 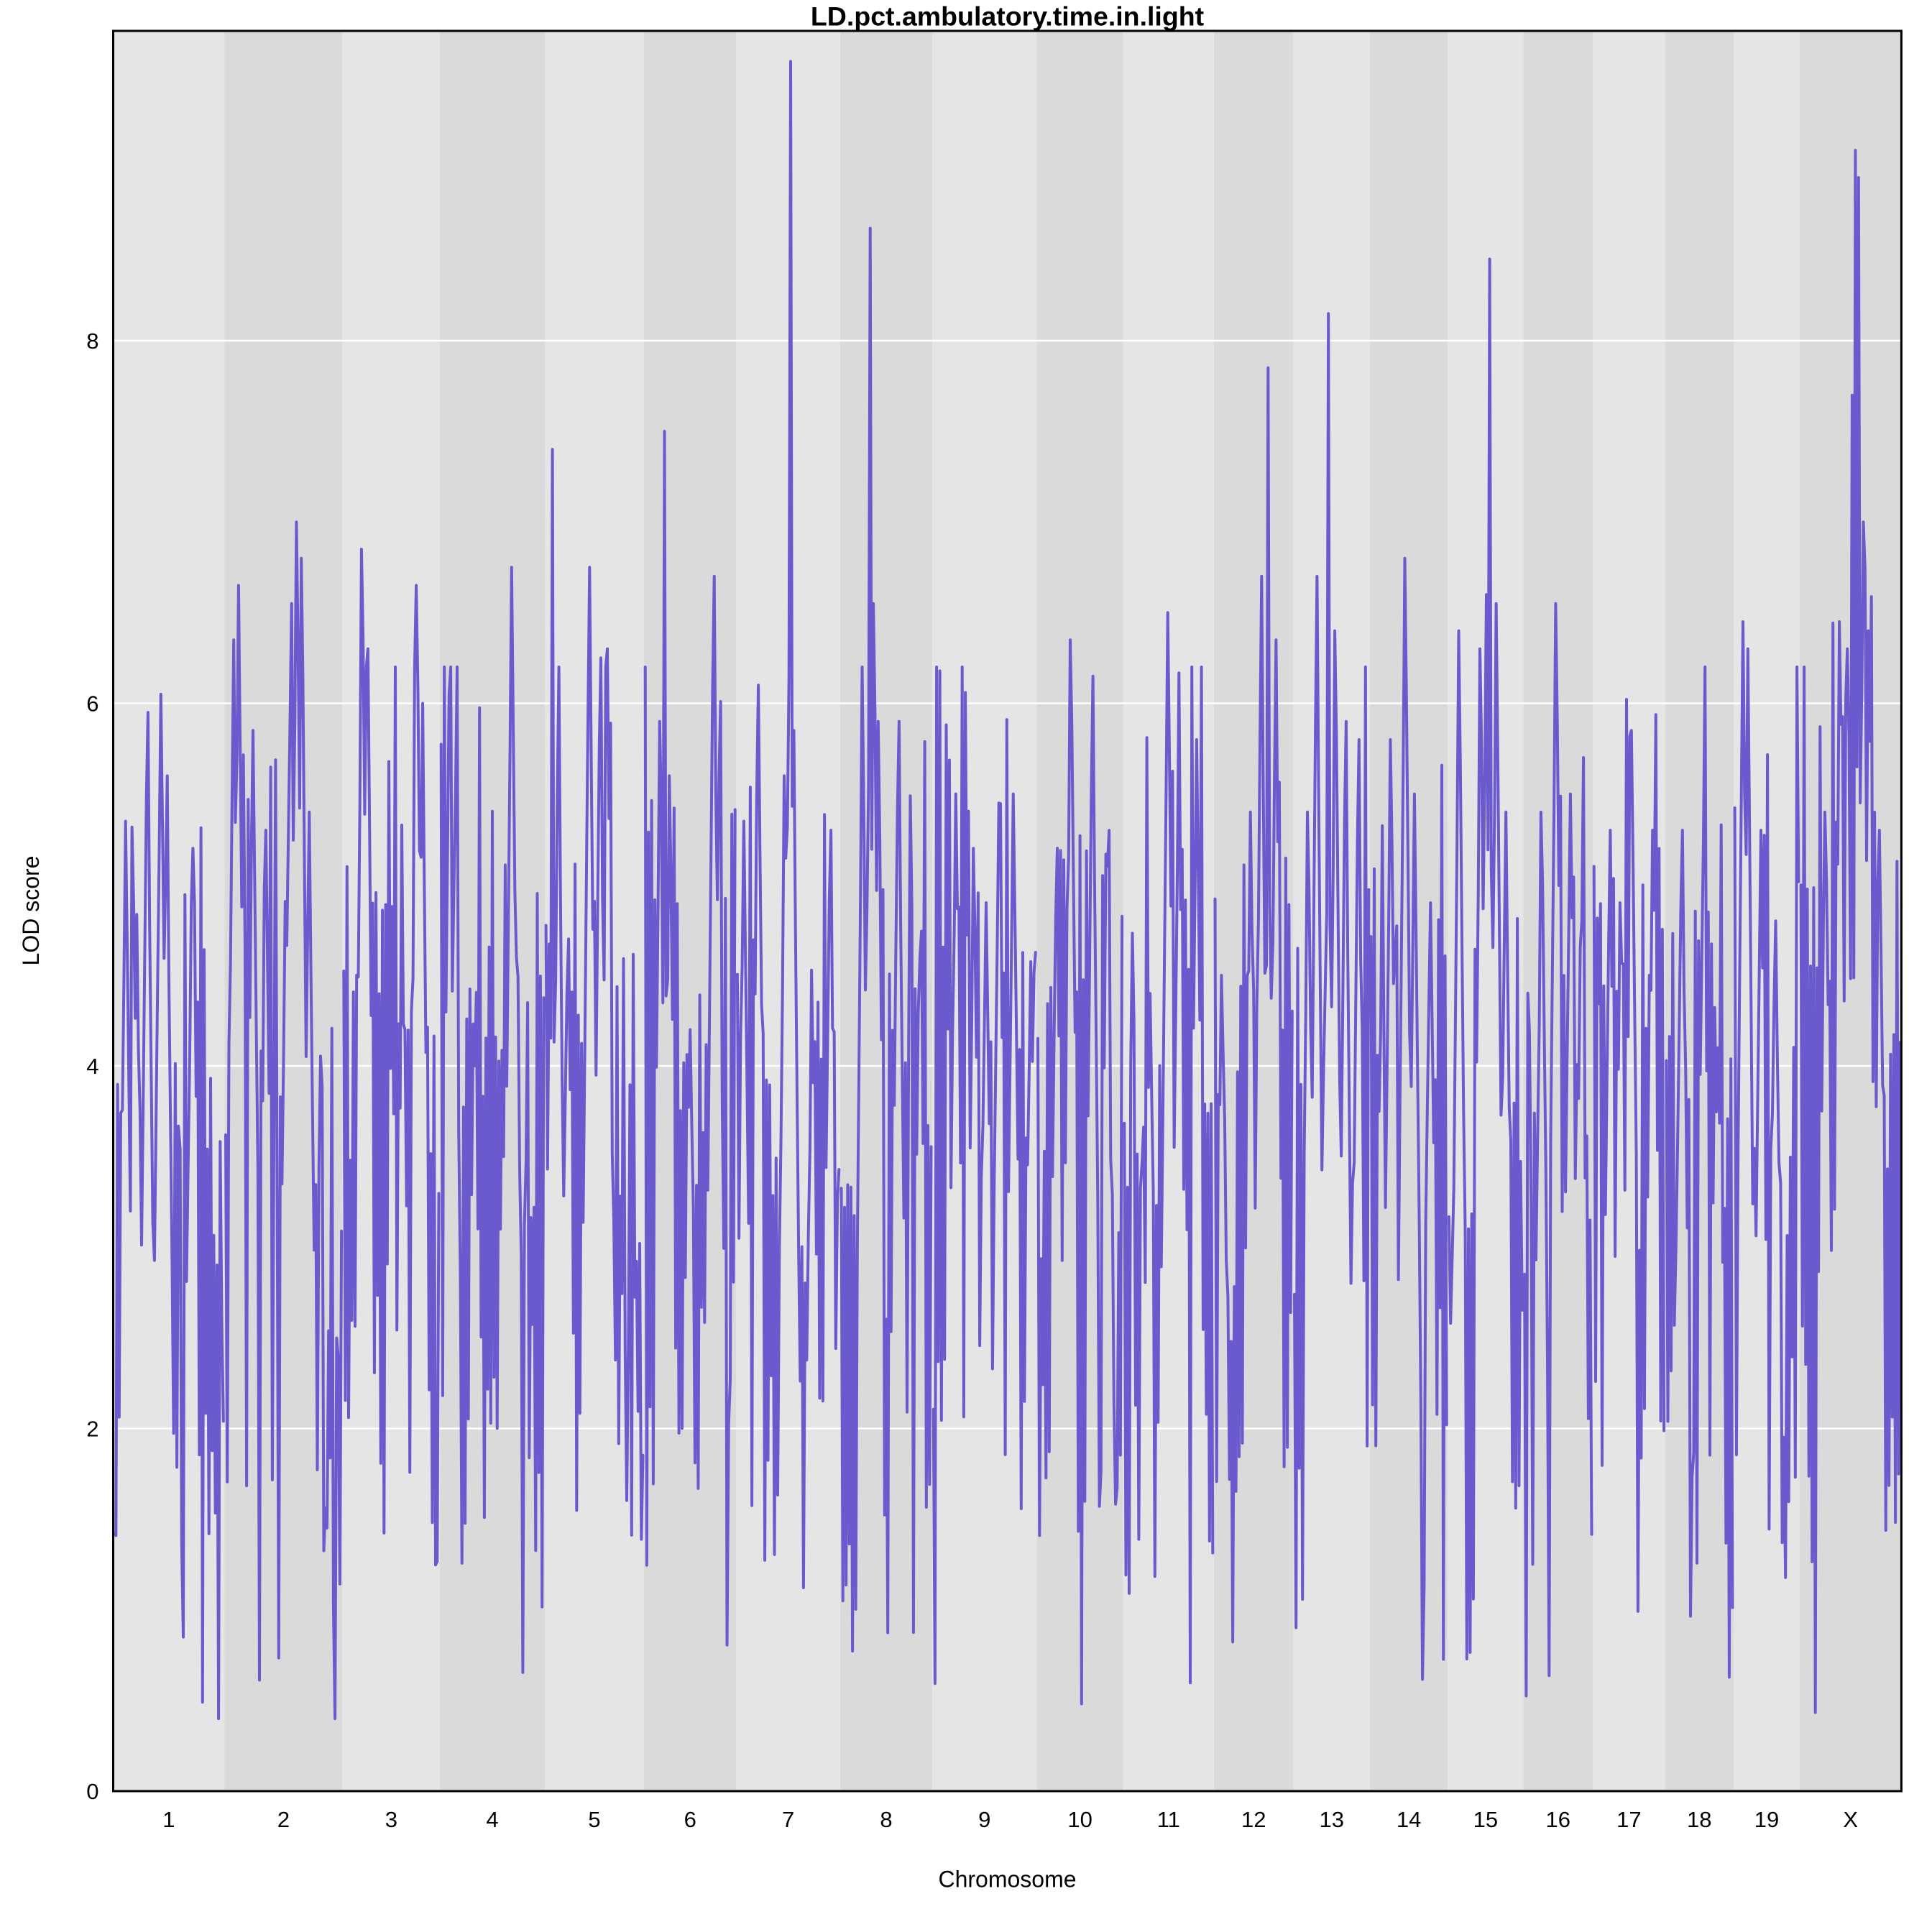 I want to click on svg-text: 1, so click(x=168, y=1819).